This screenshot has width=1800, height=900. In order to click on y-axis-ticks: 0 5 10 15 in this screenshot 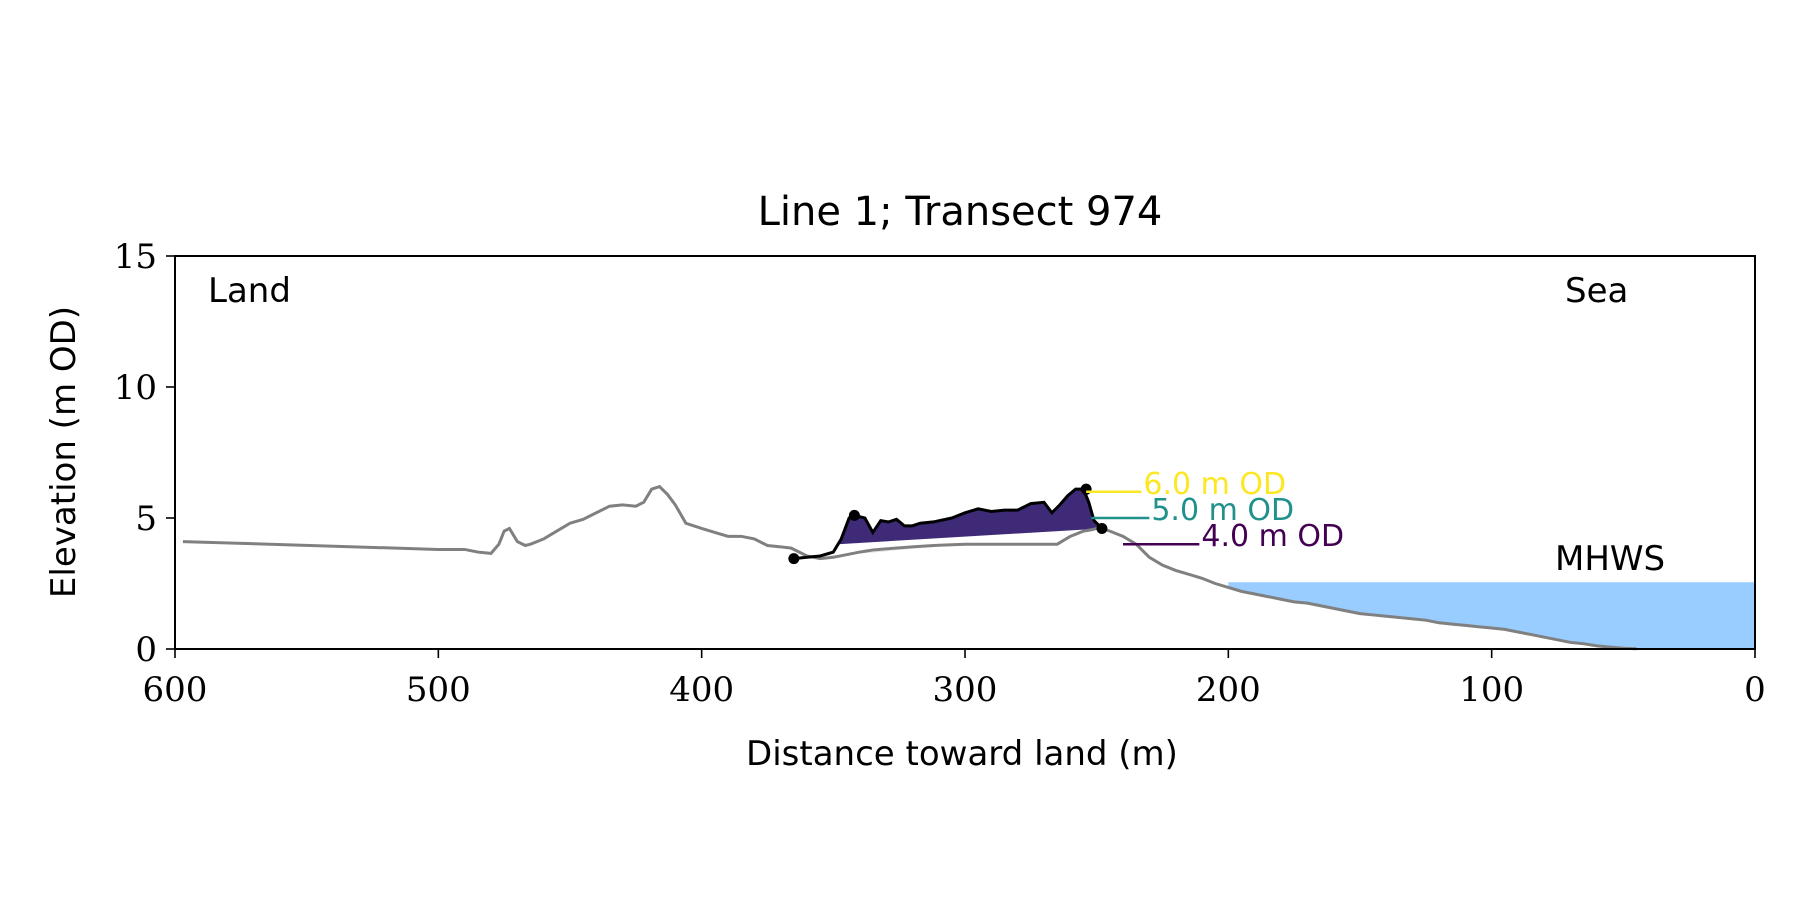, I will do `click(144, 453)`.